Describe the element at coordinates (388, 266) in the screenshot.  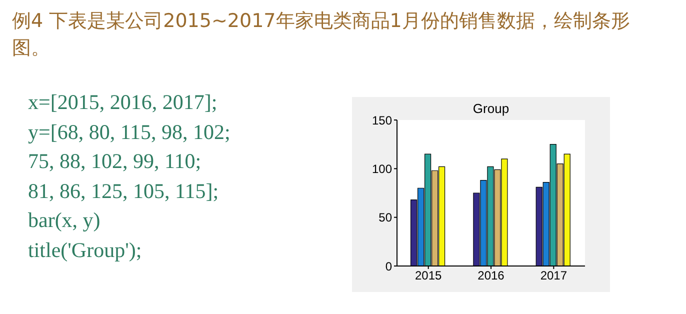
I see `y-tick-label: 0` at that location.